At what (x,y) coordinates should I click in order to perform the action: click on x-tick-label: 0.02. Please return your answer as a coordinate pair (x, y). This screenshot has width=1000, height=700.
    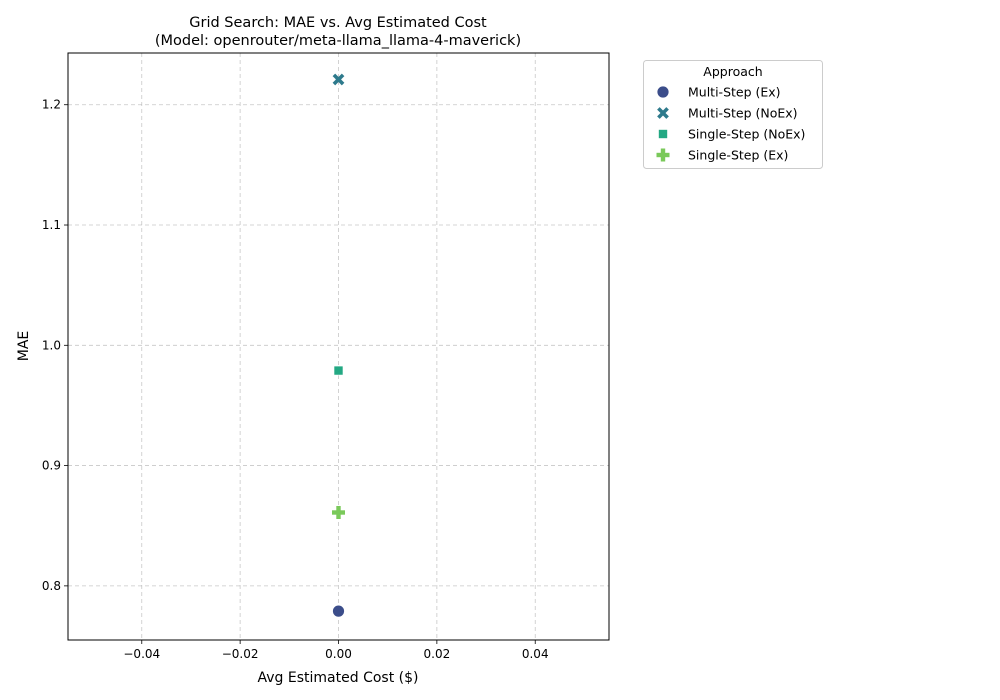
    Looking at the image, I should click on (437, 654).